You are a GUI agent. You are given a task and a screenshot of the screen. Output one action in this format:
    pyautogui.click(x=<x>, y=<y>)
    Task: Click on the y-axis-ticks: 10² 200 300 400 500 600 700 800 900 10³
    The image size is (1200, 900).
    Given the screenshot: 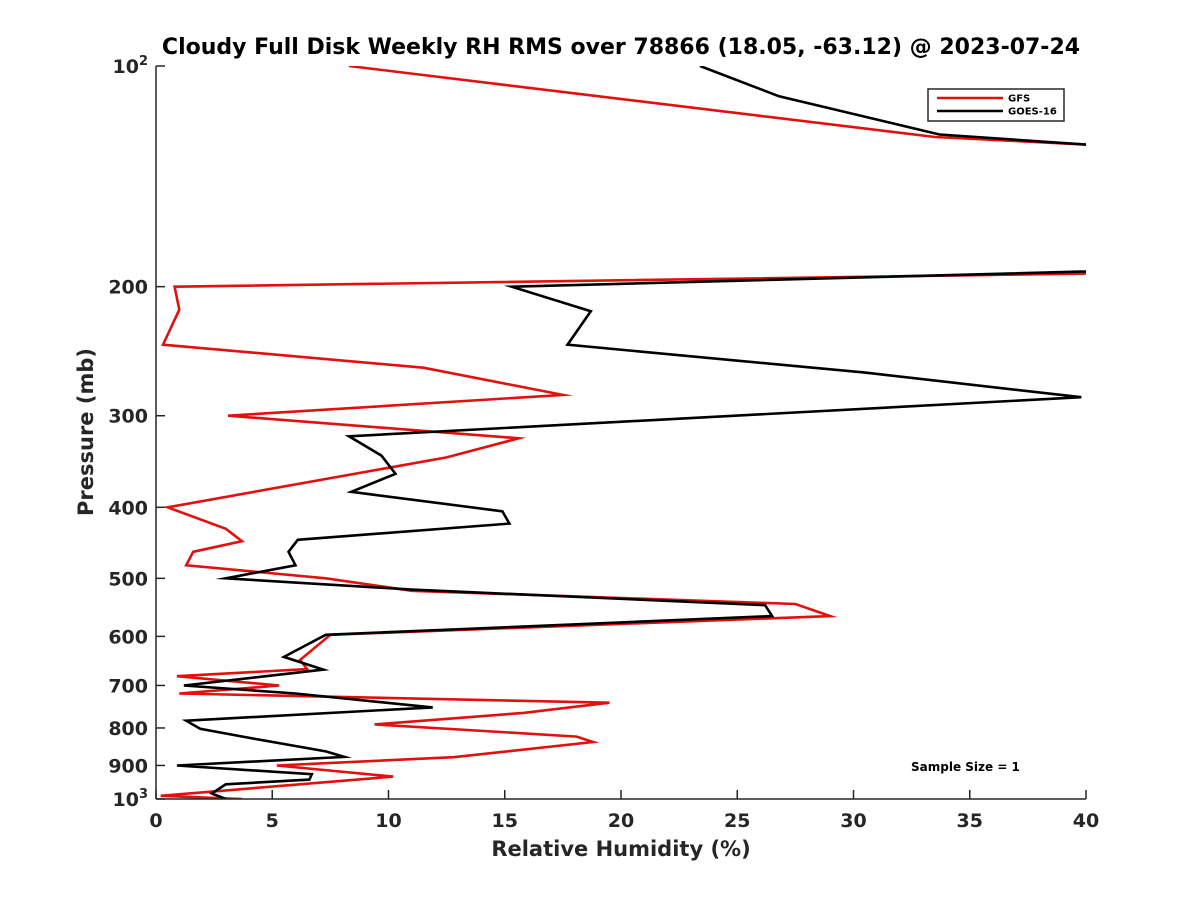 What is the action you would take?
    pyautogui.click(x=136, y=432)
    